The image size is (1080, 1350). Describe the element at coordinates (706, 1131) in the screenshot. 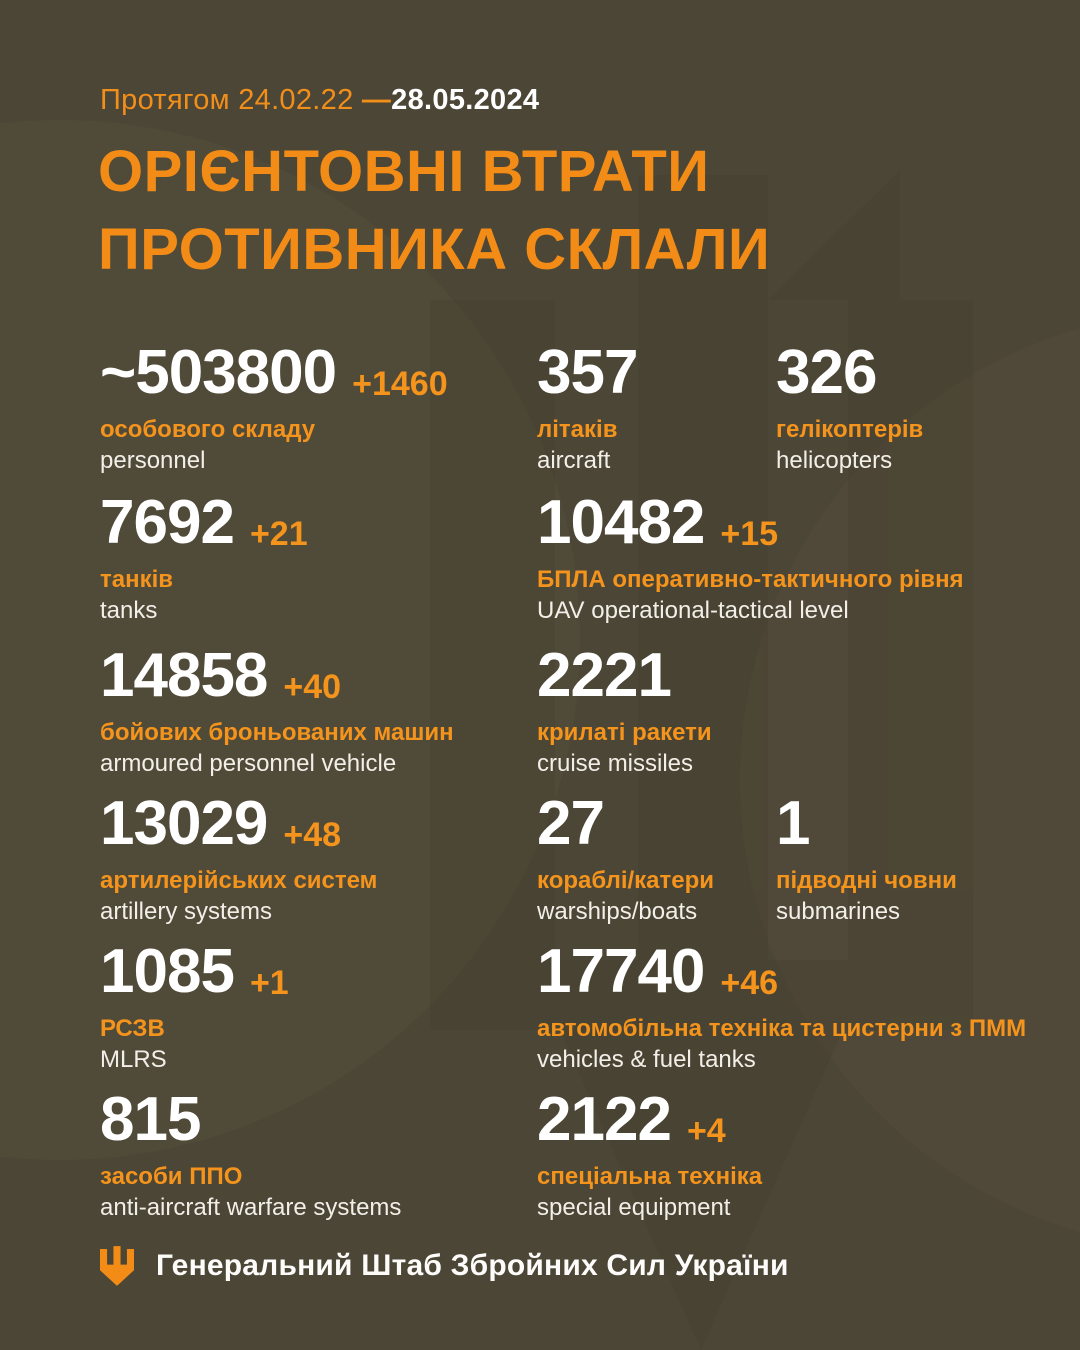

I see `stat-delta: +4` at that location.